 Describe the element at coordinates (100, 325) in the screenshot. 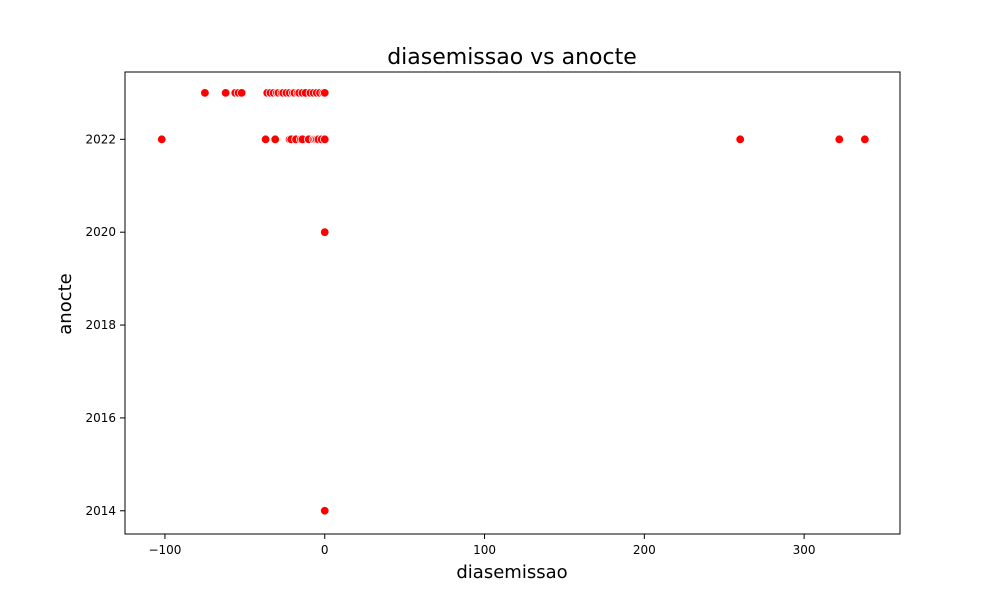

I see `y-tick-label: 2018` at that location.